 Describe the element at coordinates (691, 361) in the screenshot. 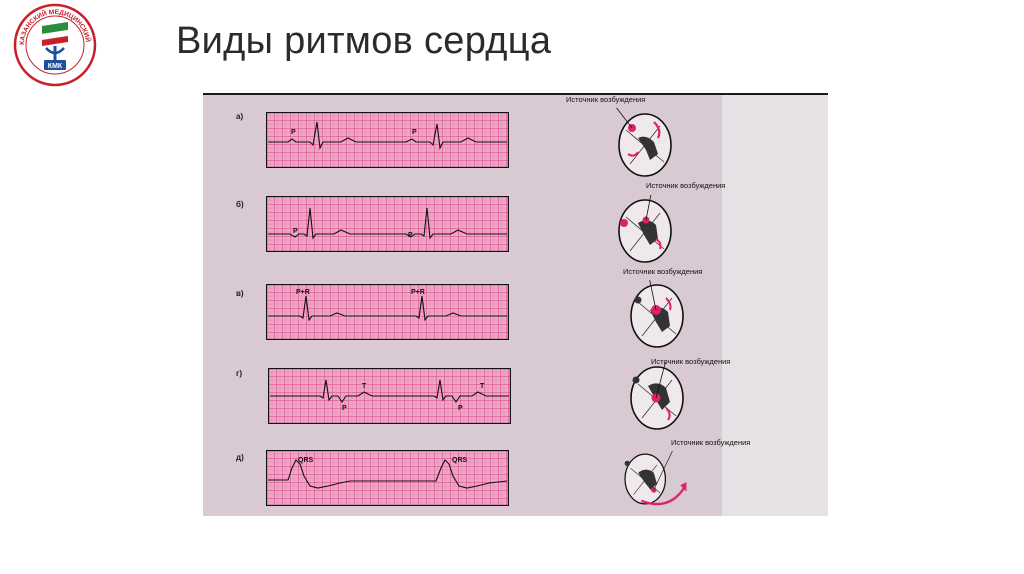

I see `excitation-source-label-g: Источник возбуждения` at that location.